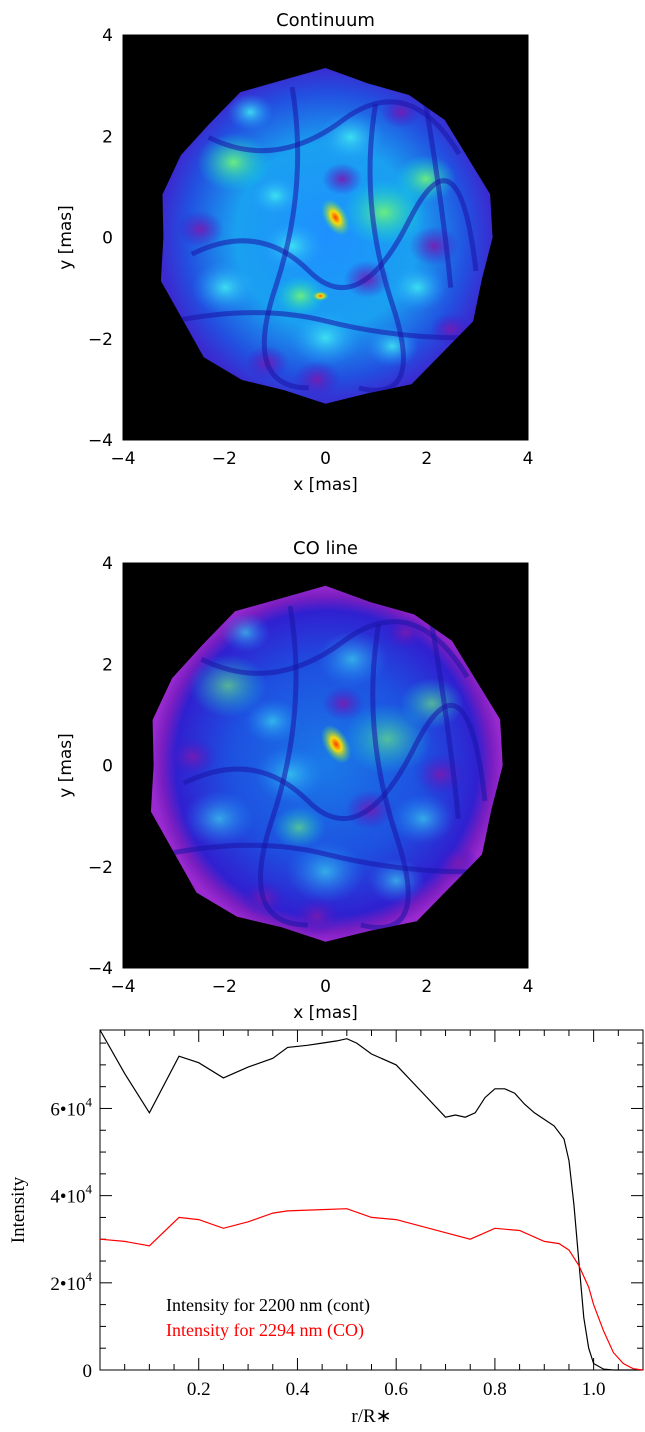 This screenshot has width=645, height=1432. What do you see at coordinates (371, 1416) in the screenshot?
I see `x-axis-label: r/R∗` at bounding box center [371, 1416].